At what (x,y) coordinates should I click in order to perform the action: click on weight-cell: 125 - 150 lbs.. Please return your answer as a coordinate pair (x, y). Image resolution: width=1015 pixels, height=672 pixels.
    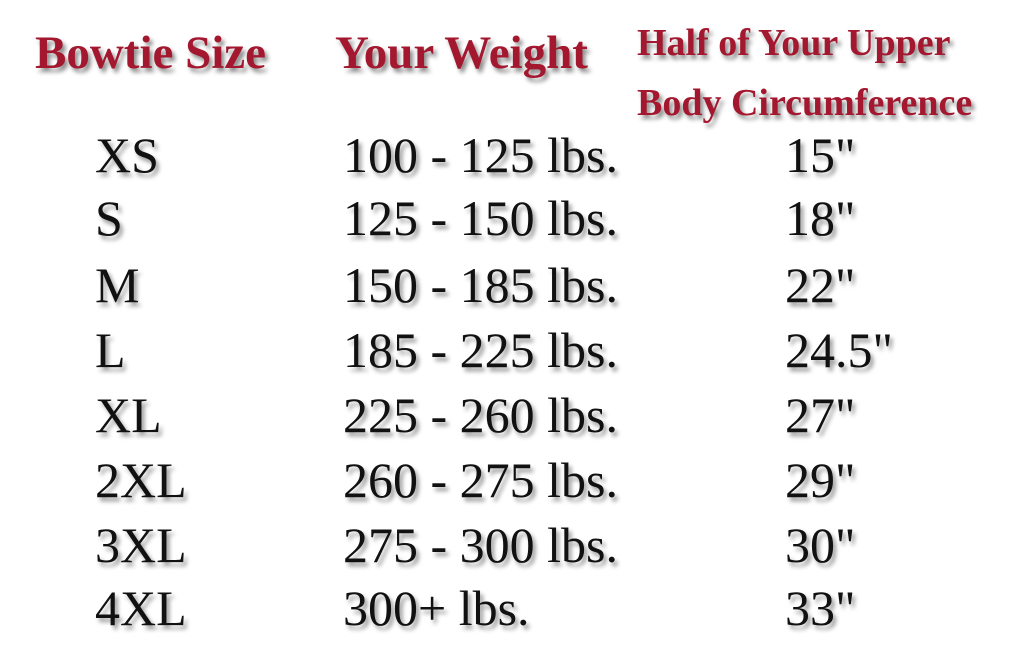
    Looking at the image, I should click on (480, 218).